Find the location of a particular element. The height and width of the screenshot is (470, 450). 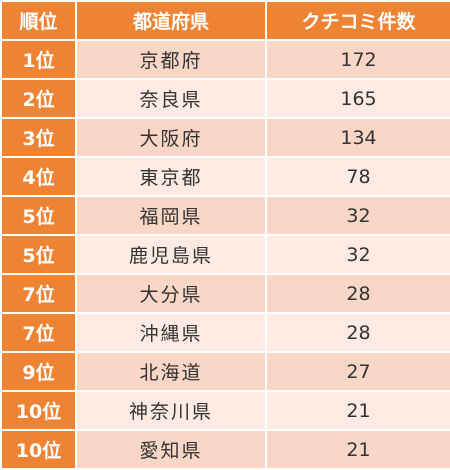

prefecture-cell: 京都府 is located at coordinates (171, 59).